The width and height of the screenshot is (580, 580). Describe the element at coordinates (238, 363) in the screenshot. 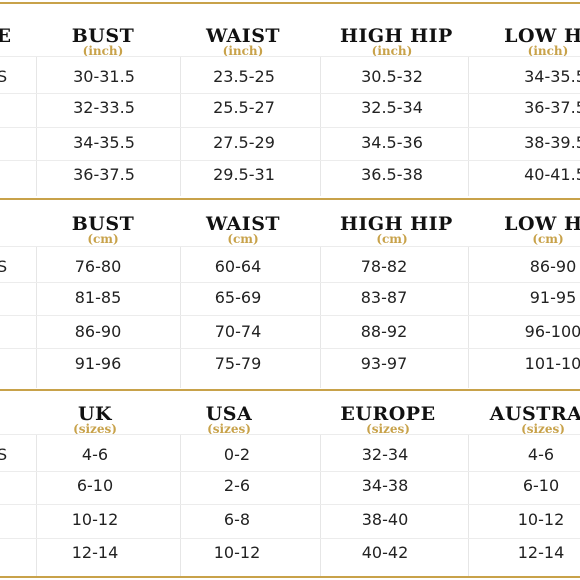

I see `waist-value: 75-79` at that location.